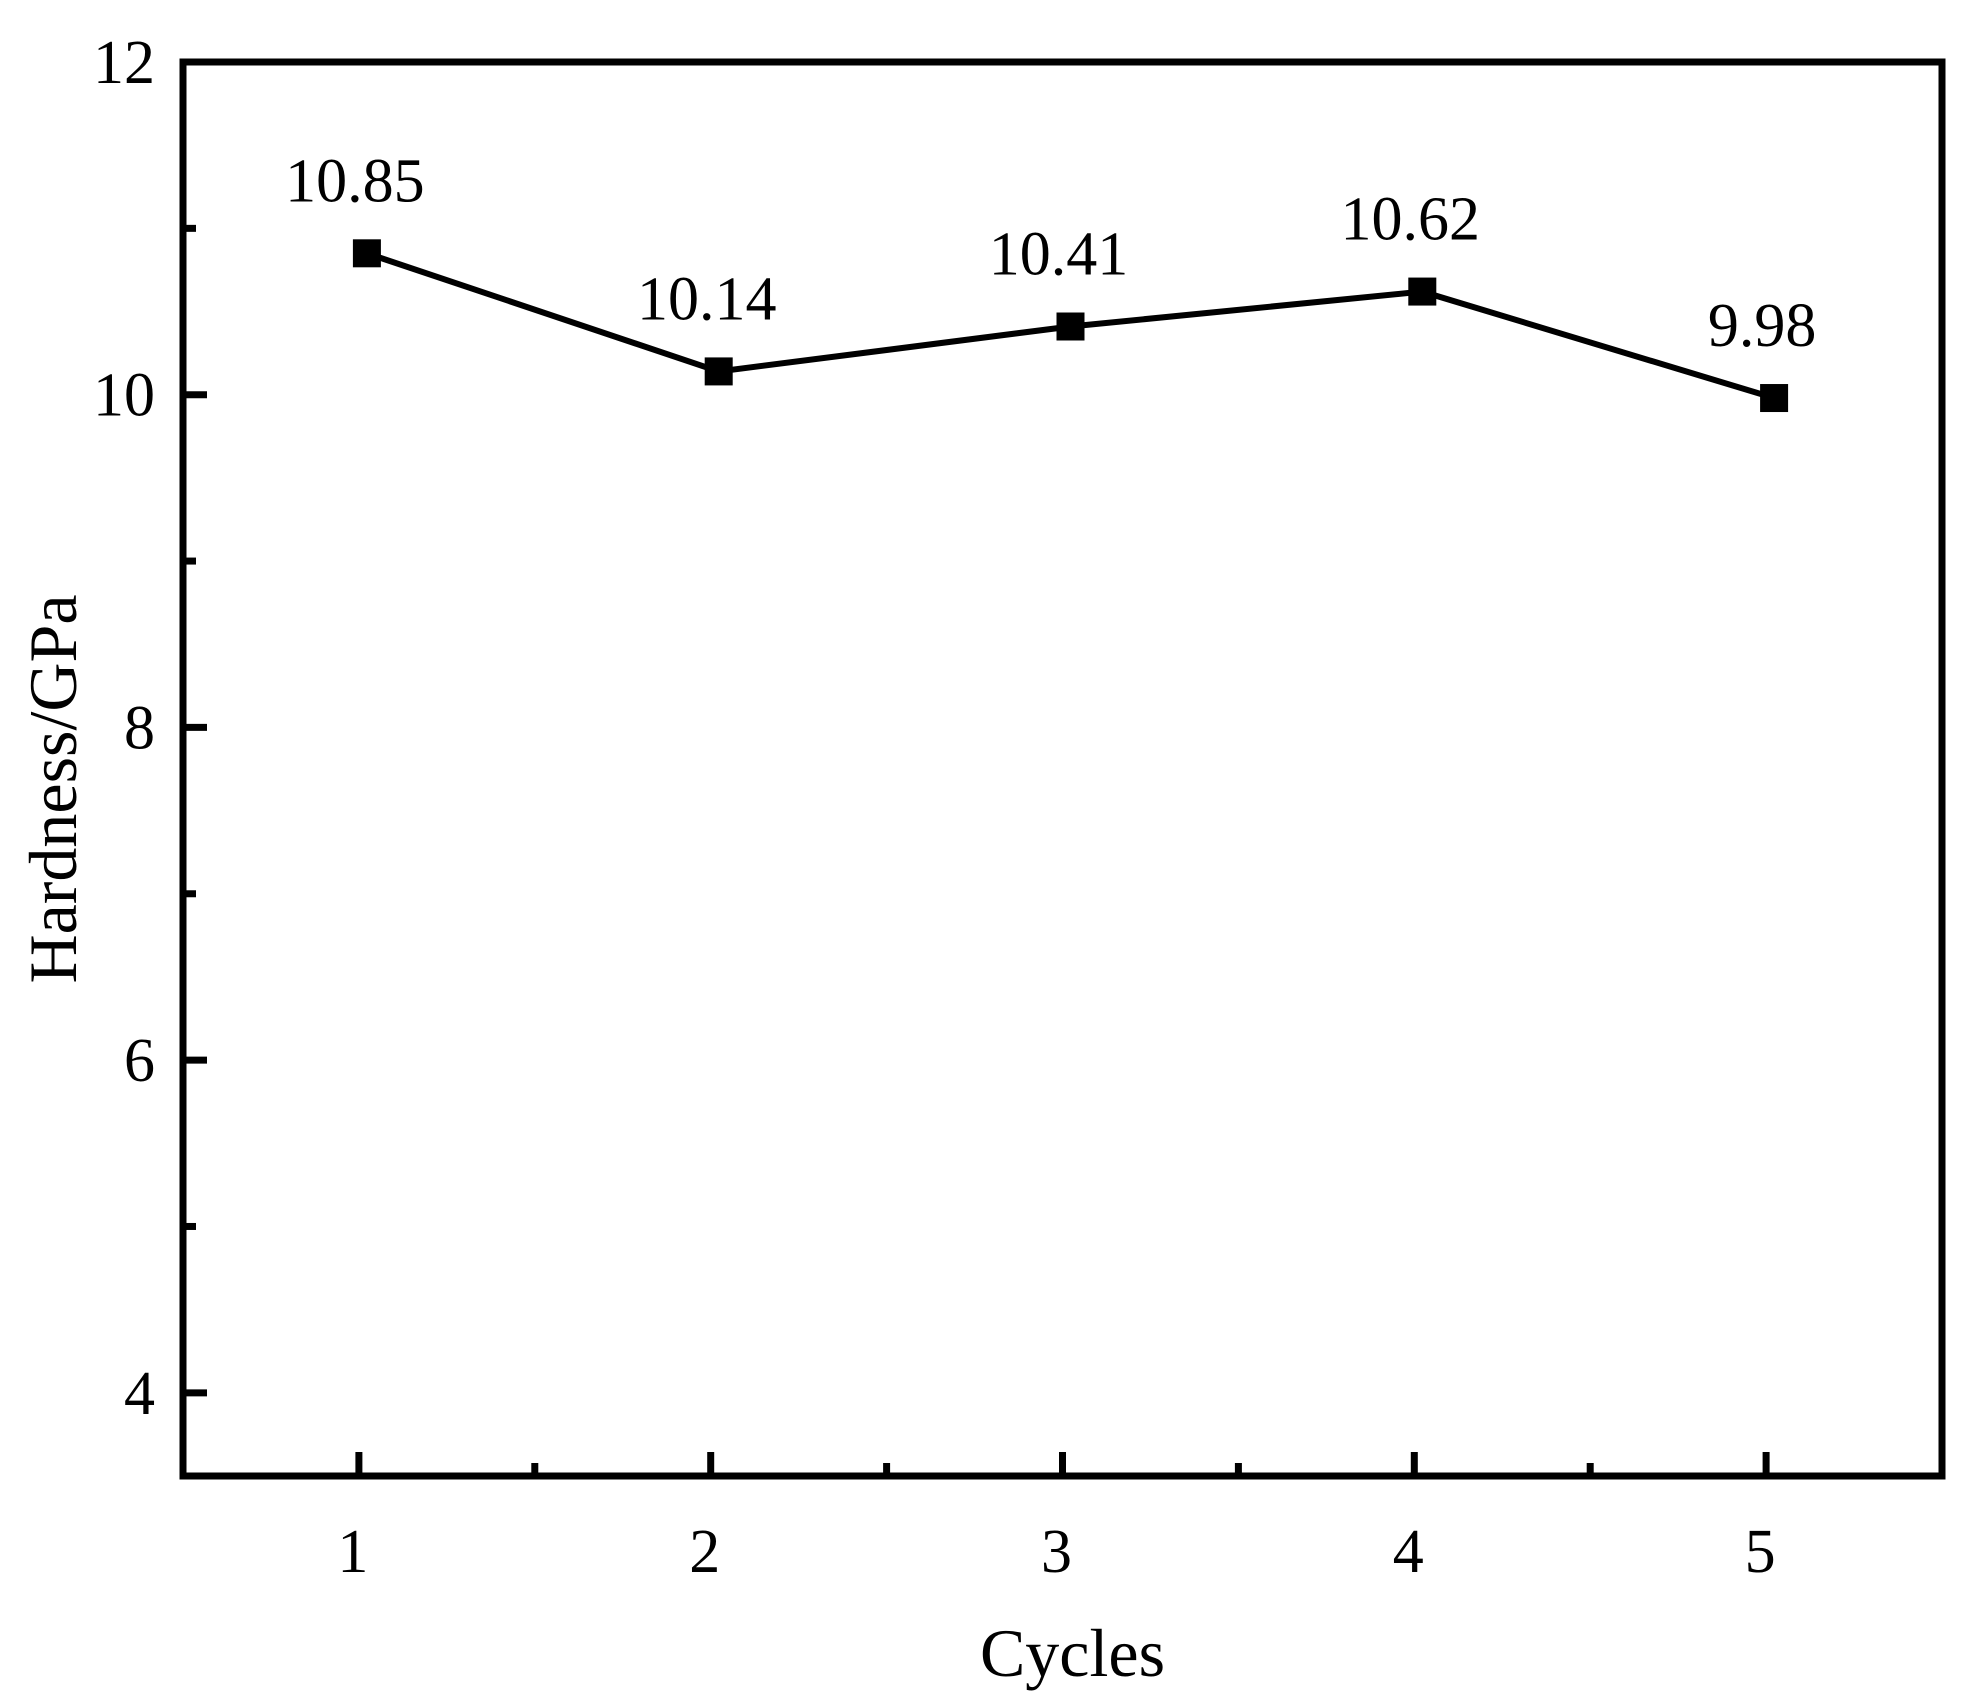  Describe the element at coordinates (704, 1552) in the screenshot. I see `x-tick-label: 2` at that location.